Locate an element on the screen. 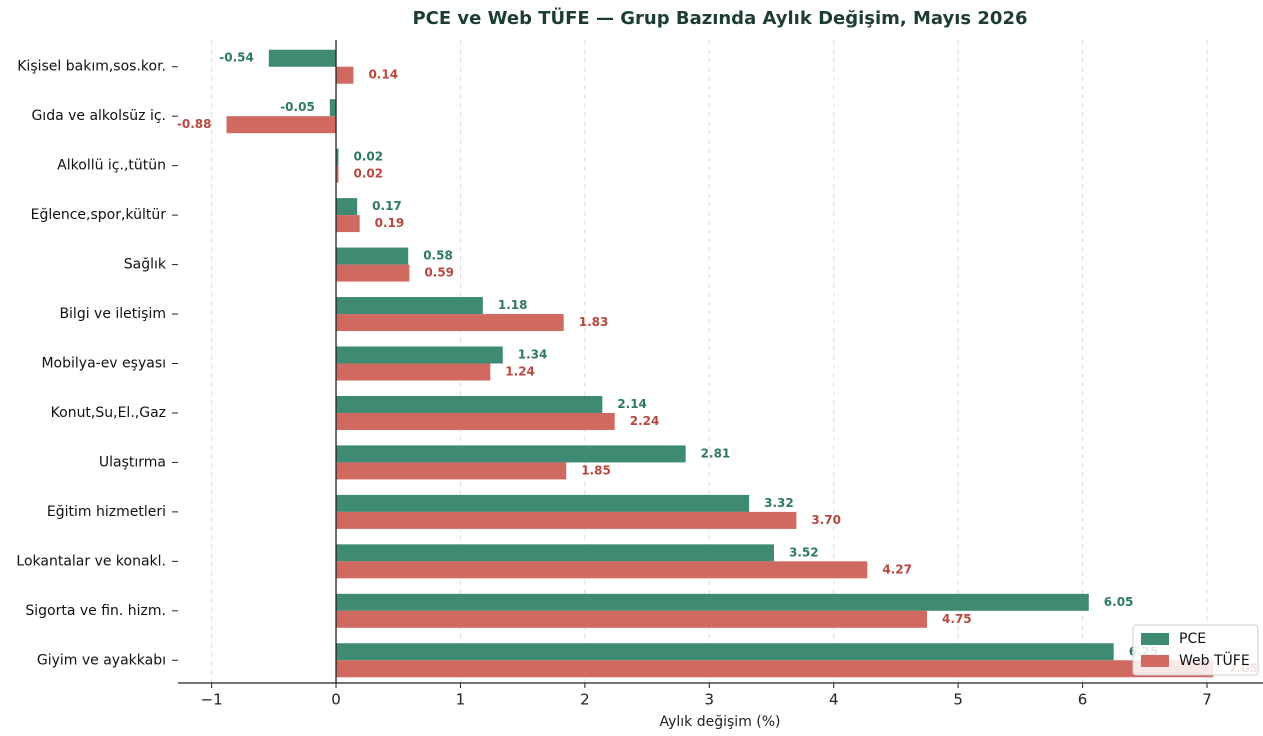 The height and width of the screenshot is (736, 1263). value-label: -0.88 is located at coordinates (194, 124).